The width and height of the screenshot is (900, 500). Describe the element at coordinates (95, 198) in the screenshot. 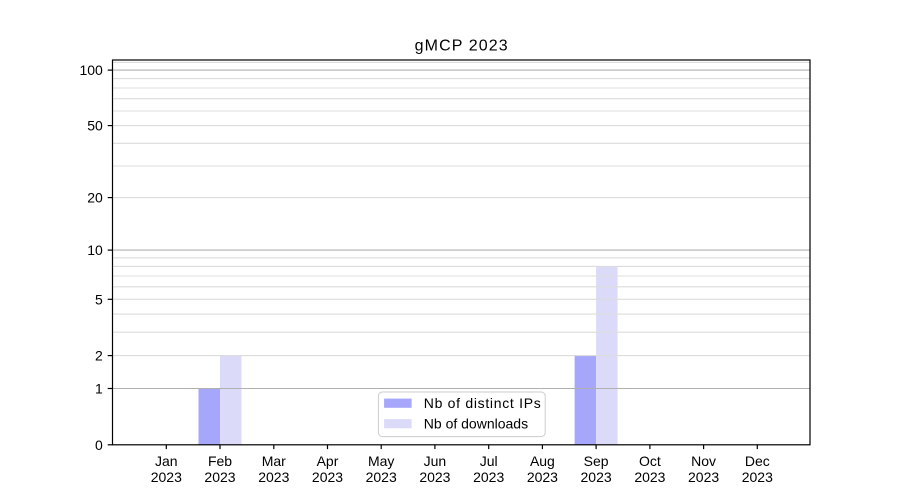

I see `svg-text: 20` at that location.